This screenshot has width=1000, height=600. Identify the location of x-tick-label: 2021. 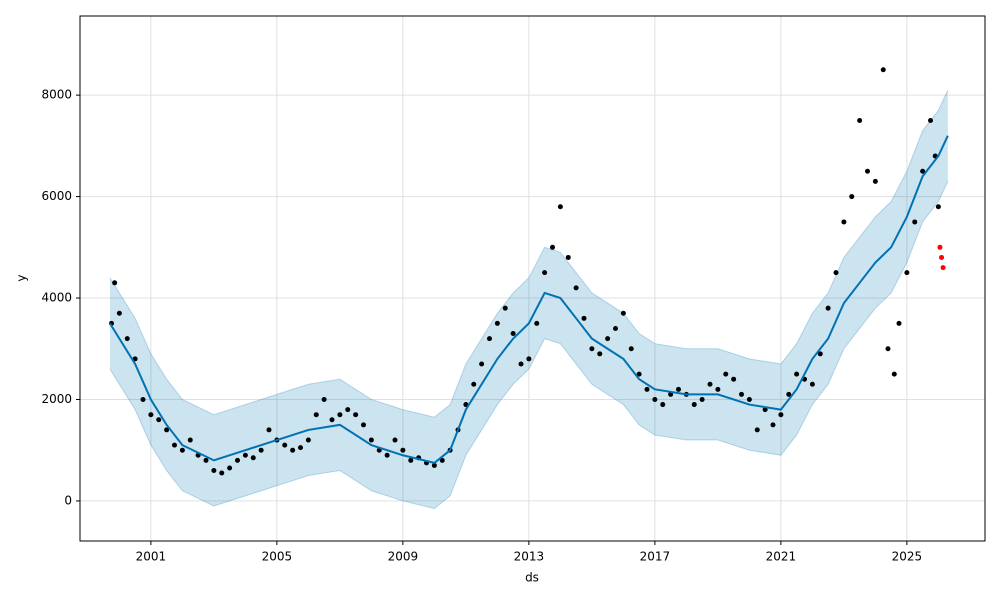
(781, 557).